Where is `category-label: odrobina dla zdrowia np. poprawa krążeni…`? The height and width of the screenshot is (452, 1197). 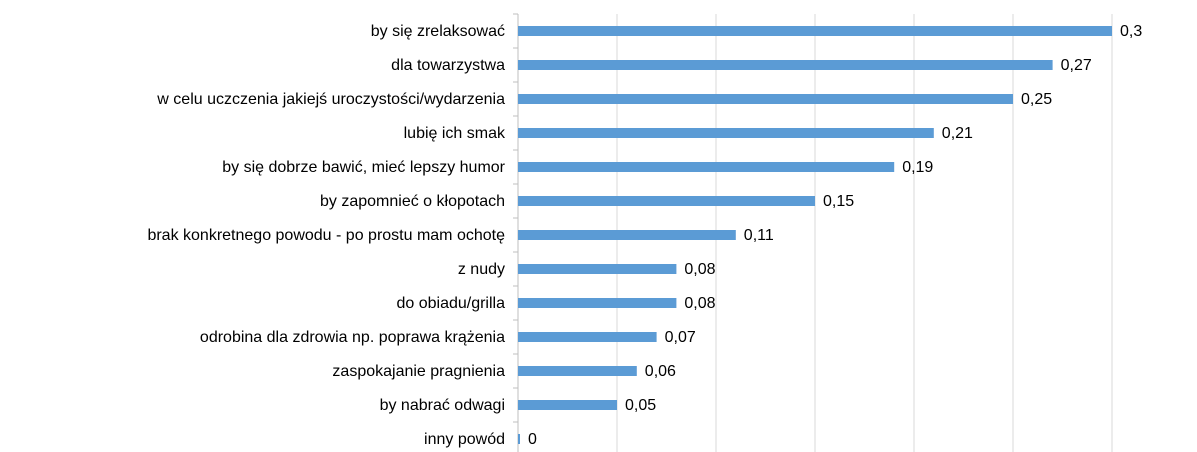 category-label: odrobina dla zdrowia np. poprawa krążeni… is located at coordinates (352, 337).